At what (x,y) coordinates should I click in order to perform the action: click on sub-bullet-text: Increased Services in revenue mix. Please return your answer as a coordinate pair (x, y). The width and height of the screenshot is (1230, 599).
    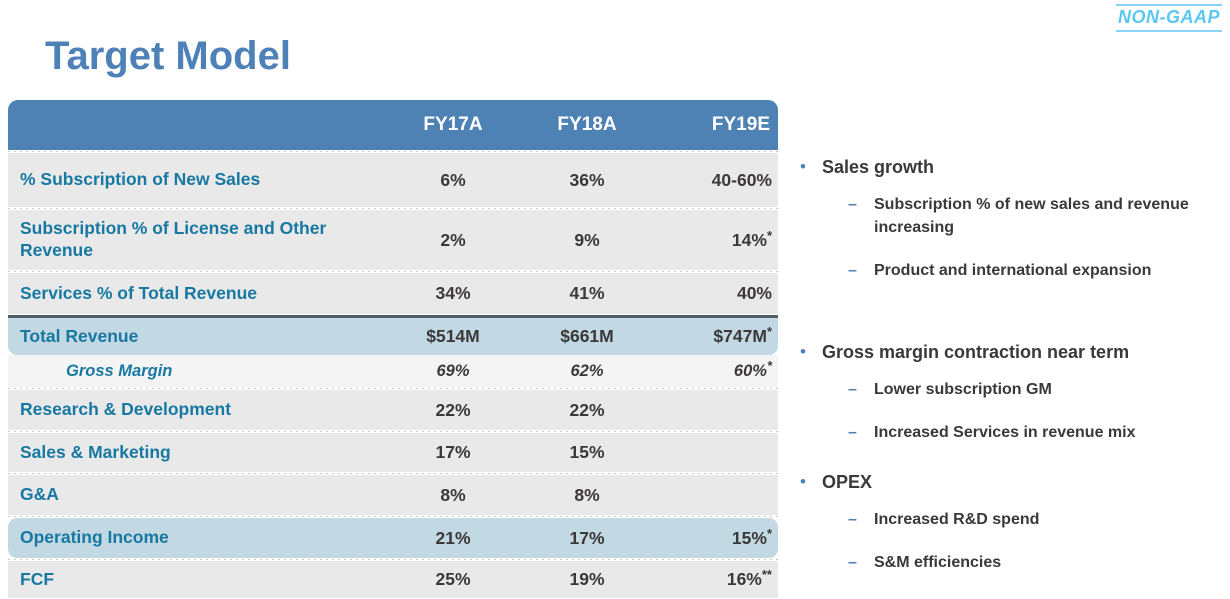
    Looking at the image, I should click on (1005, 432).